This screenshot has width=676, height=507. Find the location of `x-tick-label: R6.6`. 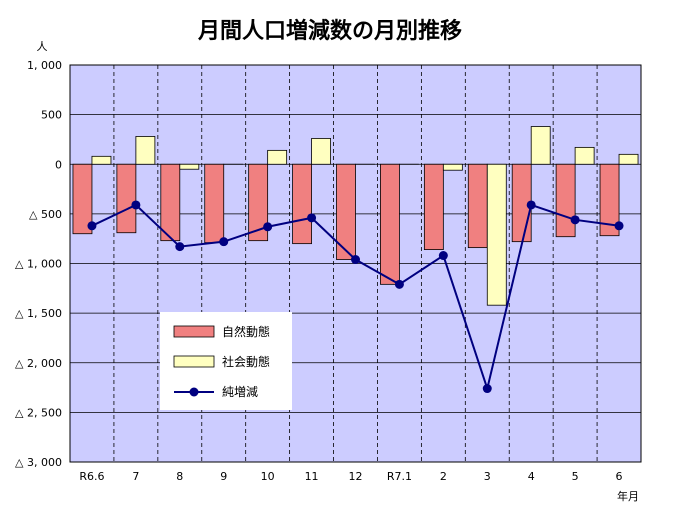

x-tick-label: R6.6 is located at coordinates (91, 476).